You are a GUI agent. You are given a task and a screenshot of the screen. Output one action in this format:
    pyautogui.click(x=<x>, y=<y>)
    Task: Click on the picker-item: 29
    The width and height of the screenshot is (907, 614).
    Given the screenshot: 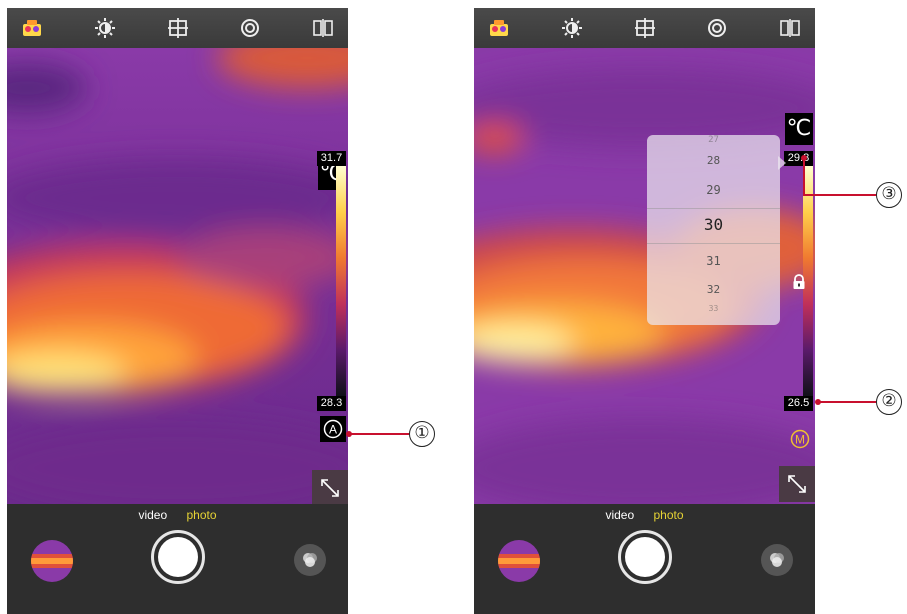 What is the action you would take?
    pyautogui.click(x=713, y=190)
    